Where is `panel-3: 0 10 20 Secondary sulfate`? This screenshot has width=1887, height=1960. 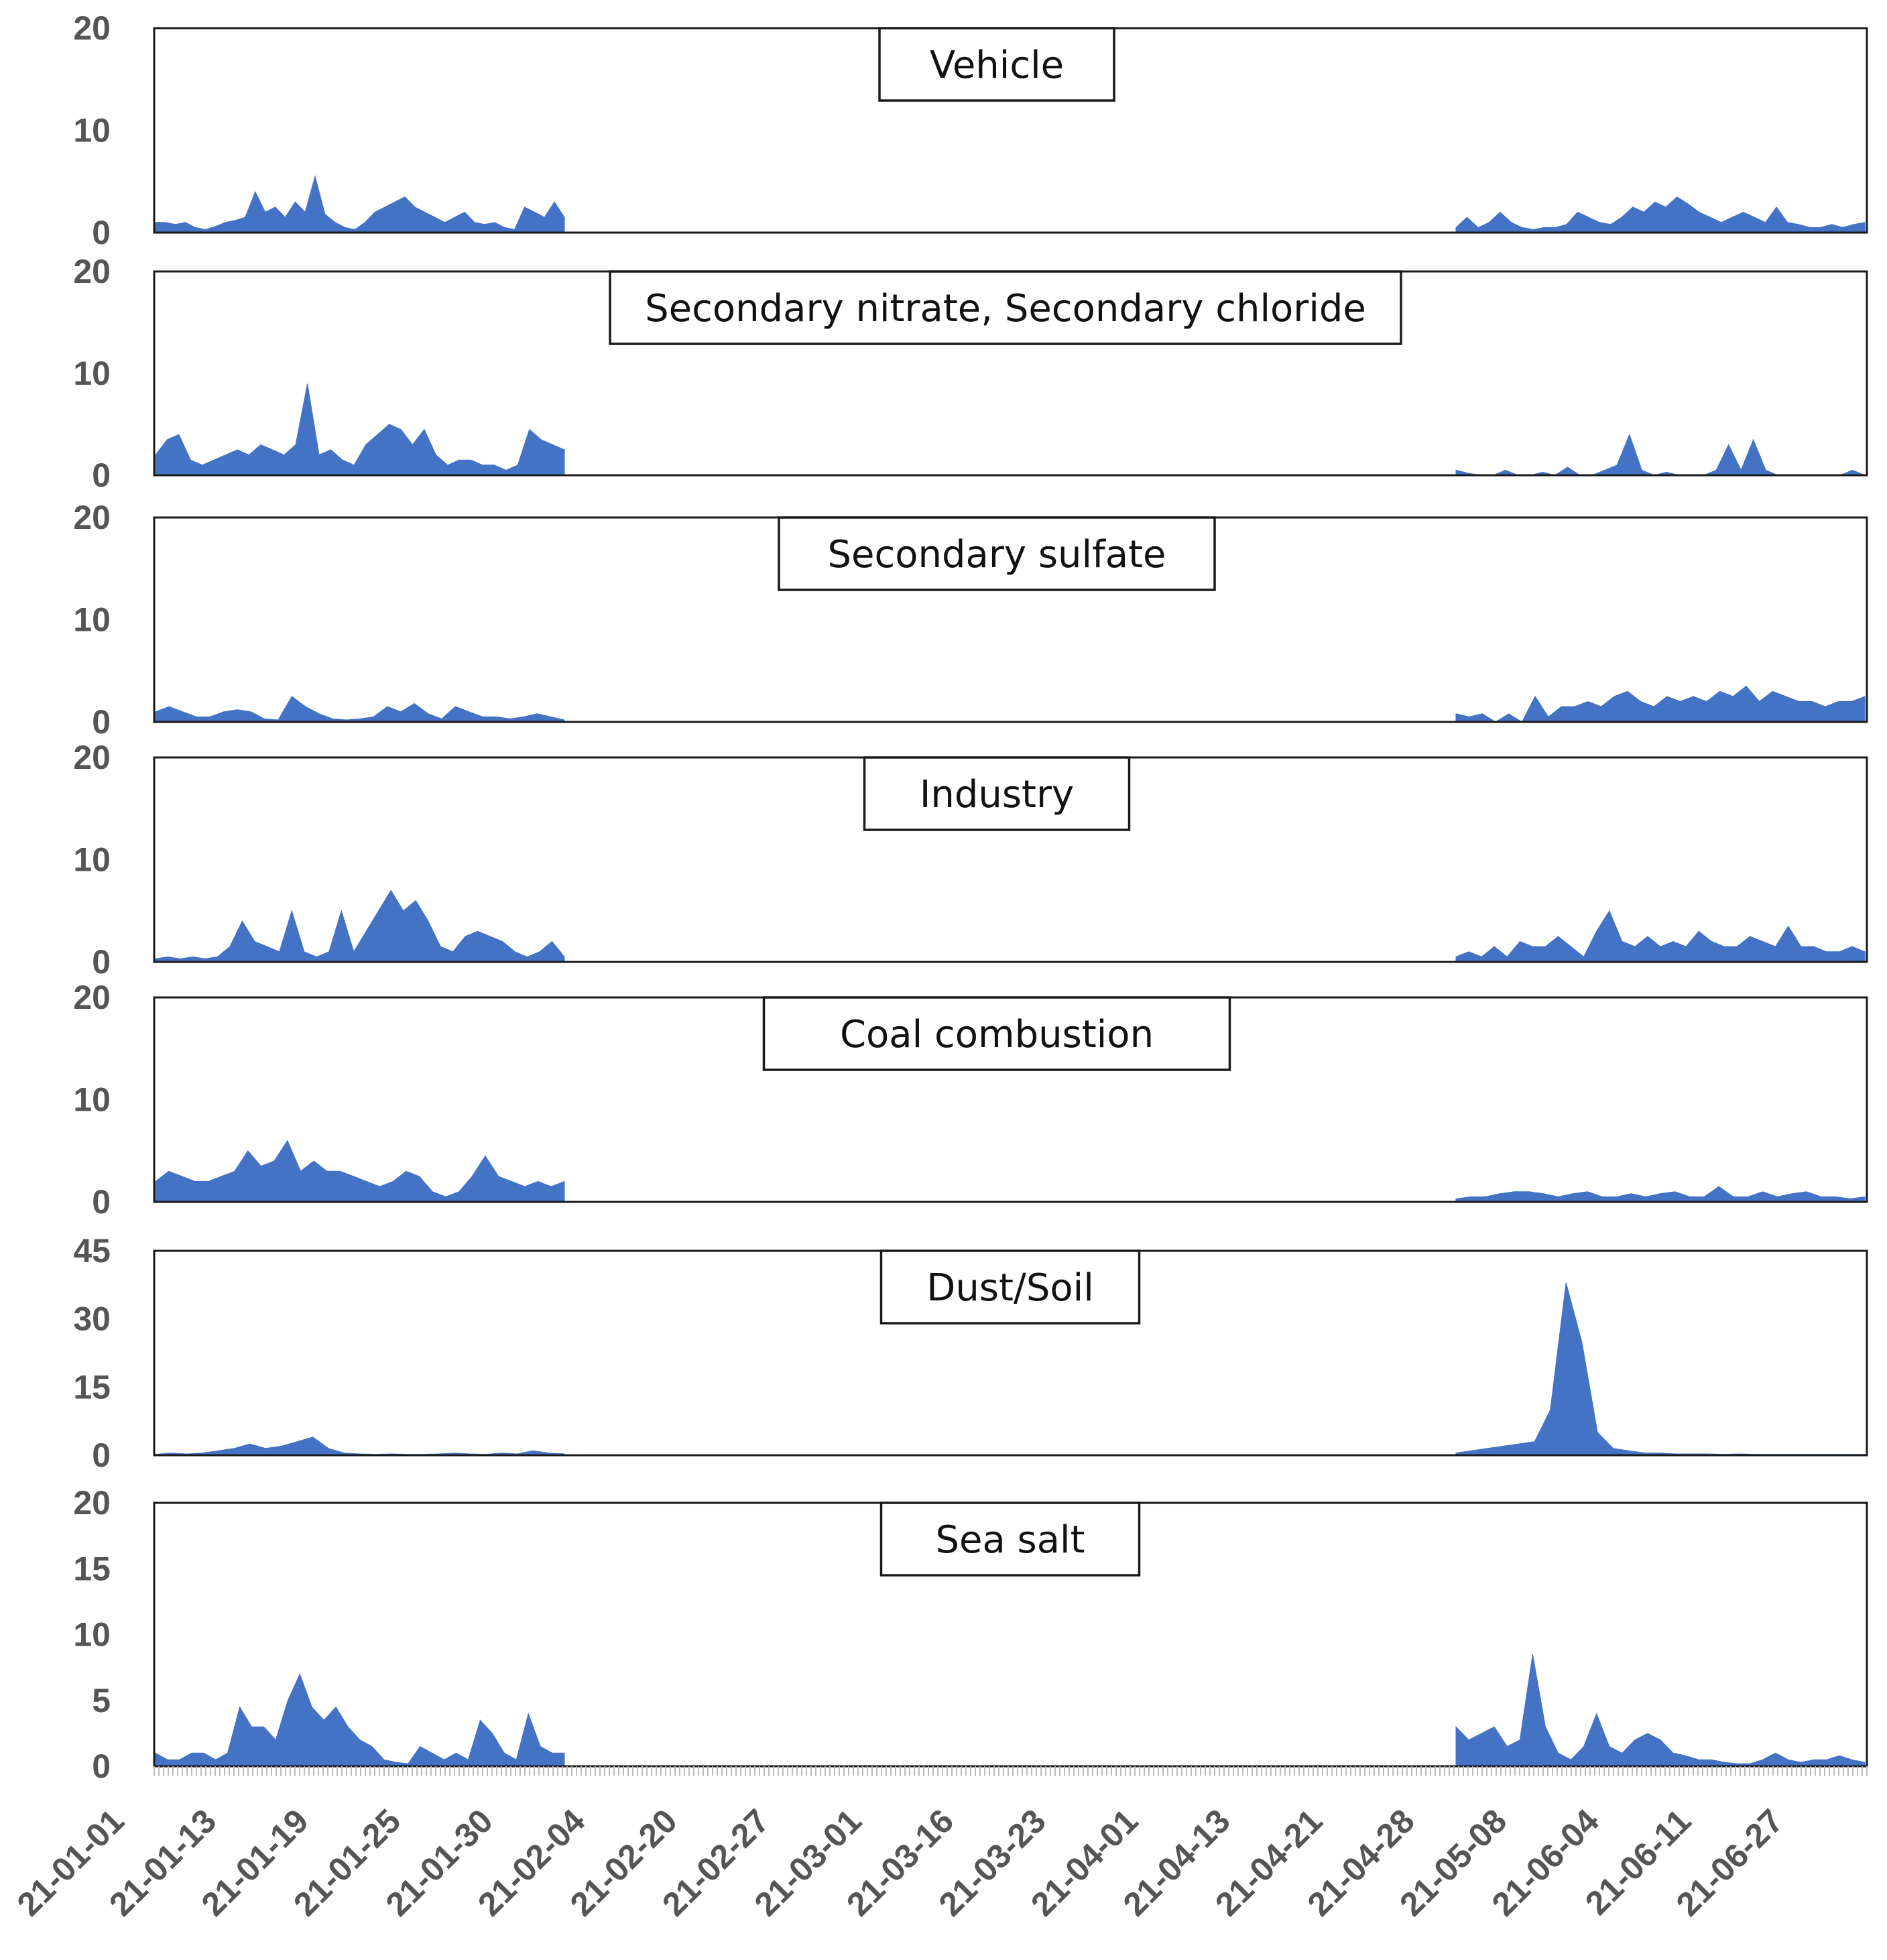 panel-3: 0 10 20 Secondary sulfate is located at coordinates (970, 620).